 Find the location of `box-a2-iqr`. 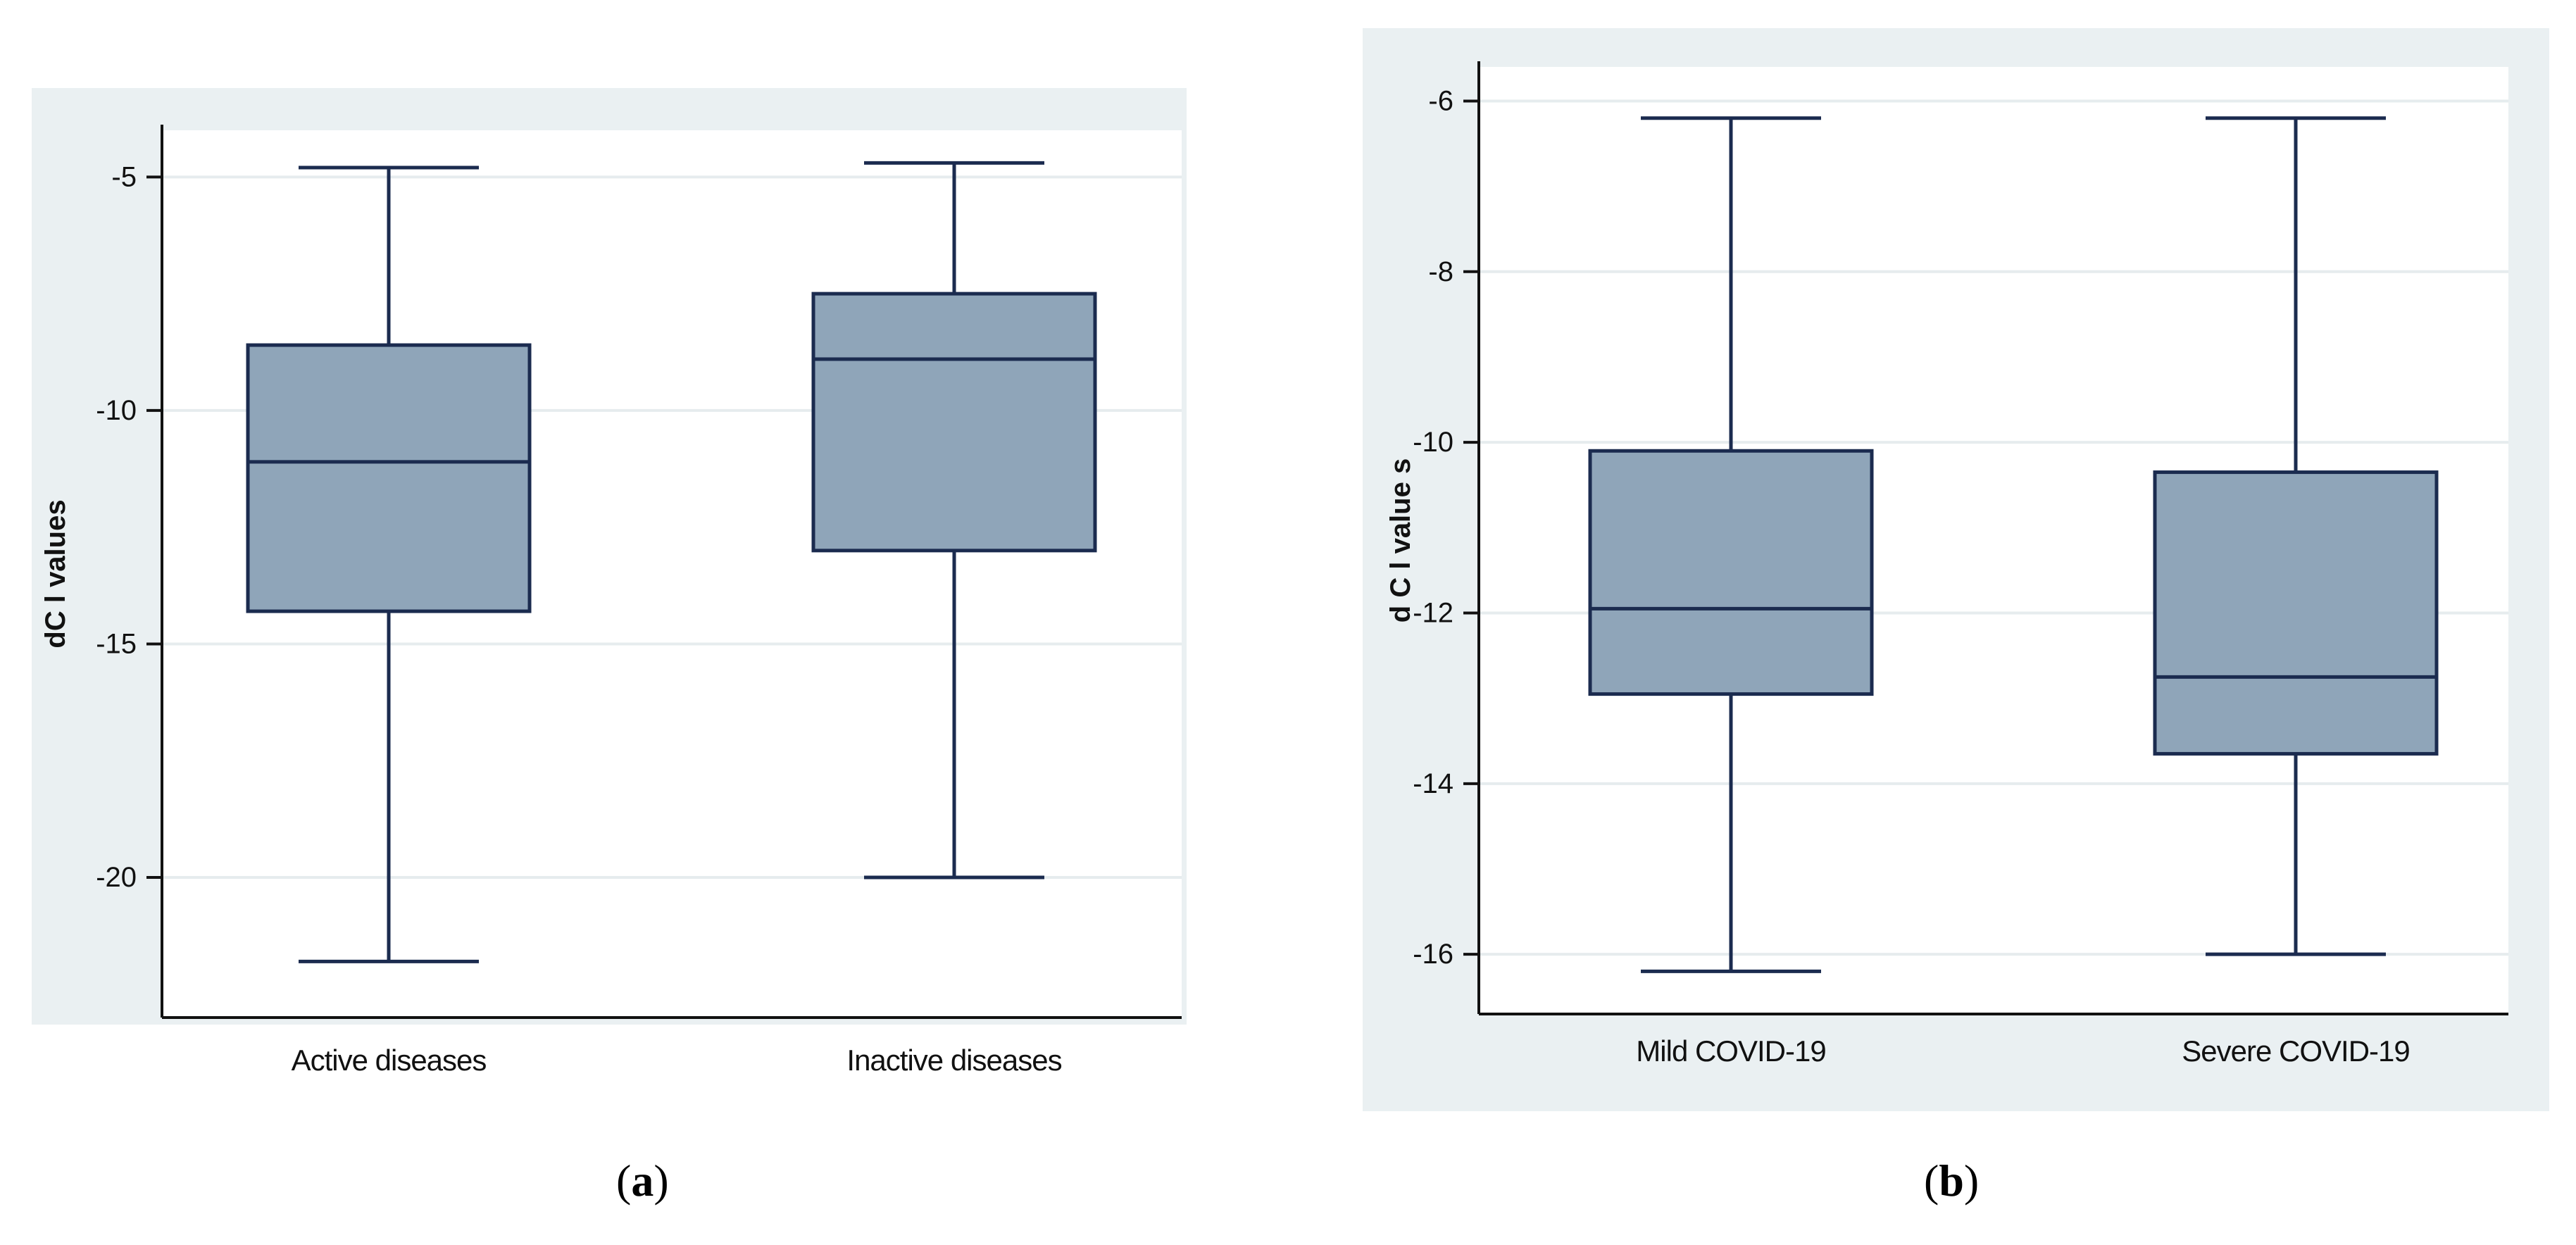

box-a2-iqr is located at coordinates (954, 422).